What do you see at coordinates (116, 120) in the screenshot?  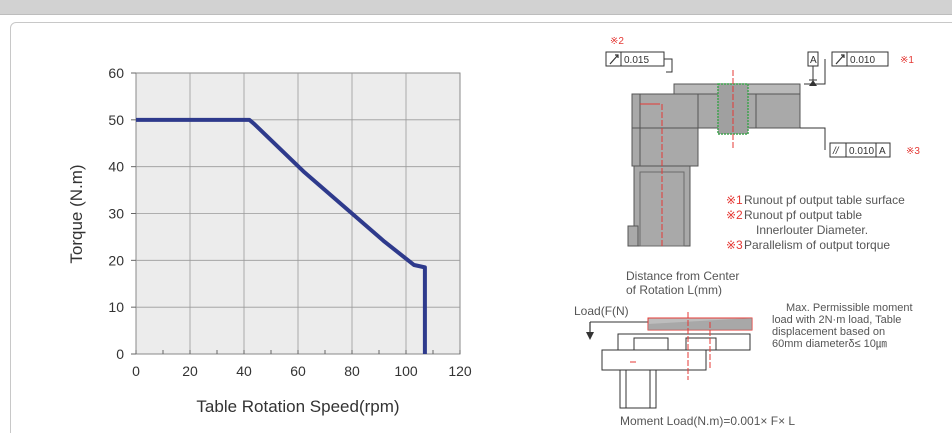 I see `y-tick-label: 50` at bounding box center [116, 120].